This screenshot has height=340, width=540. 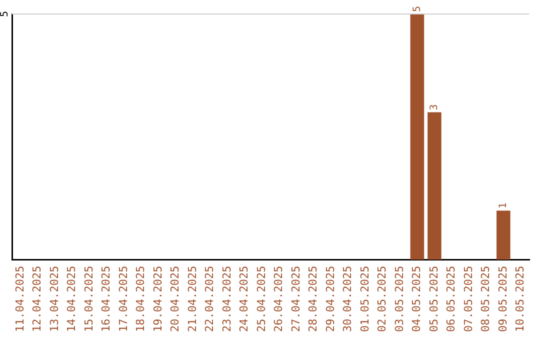 What do you see at coordinates (89, 299) in the screenshot?
I see `x-tick-label: 15.04.2025` at bounding box center [89, 299].